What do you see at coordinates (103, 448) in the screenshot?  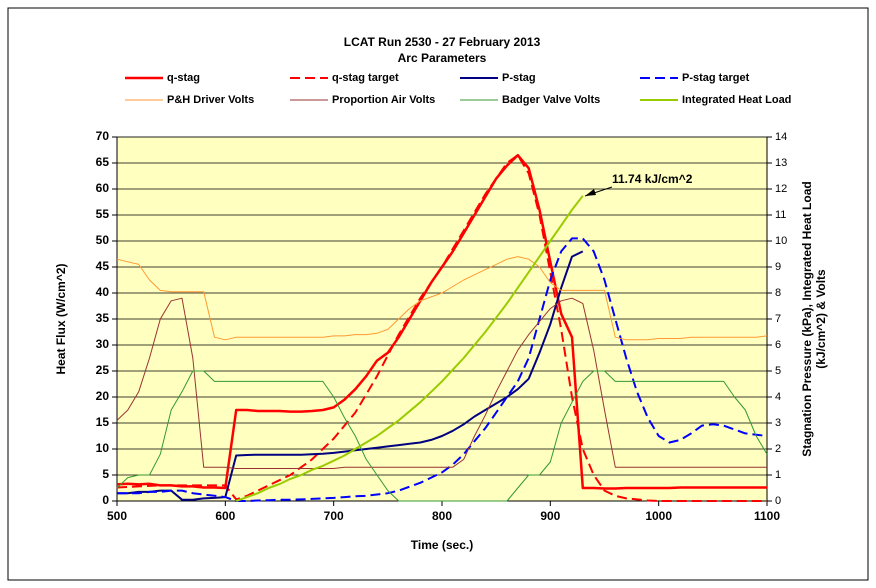 I see `y-tick-label: 10` at bounding box center [103, 448].